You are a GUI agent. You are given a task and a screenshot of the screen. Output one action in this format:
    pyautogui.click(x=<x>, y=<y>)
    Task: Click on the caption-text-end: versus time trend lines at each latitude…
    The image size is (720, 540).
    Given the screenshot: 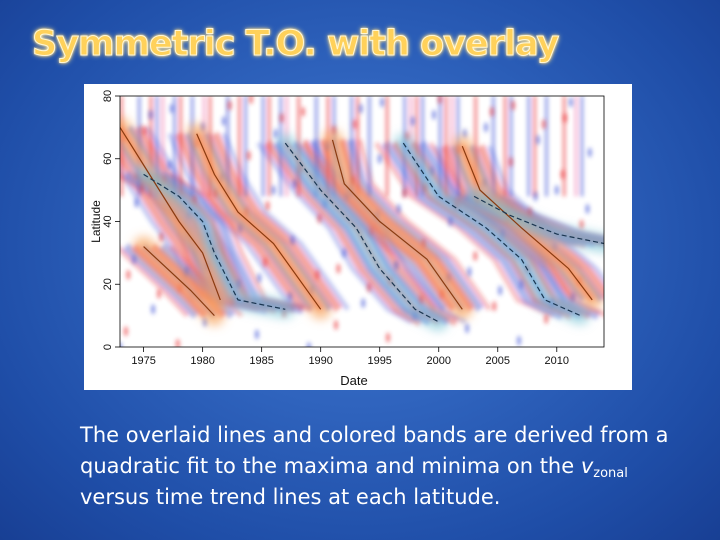 What is the action you would take?
    pyautogui.click(x=290, y=497)
    